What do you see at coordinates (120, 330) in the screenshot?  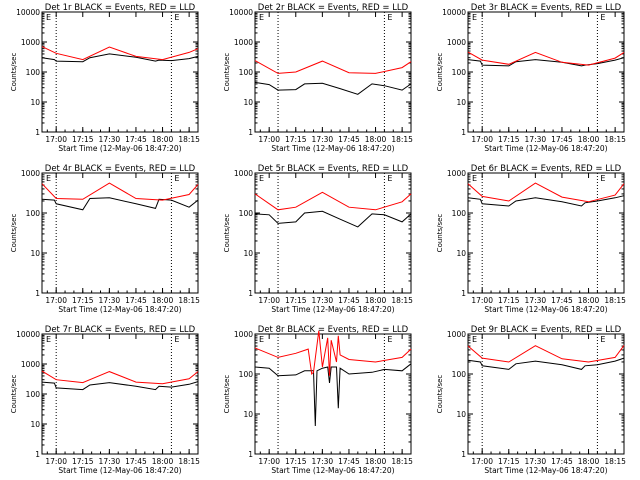 I see `chart-title: Det 7r BLACK = Events, RED = LLD` at bounding box center [120, 330].